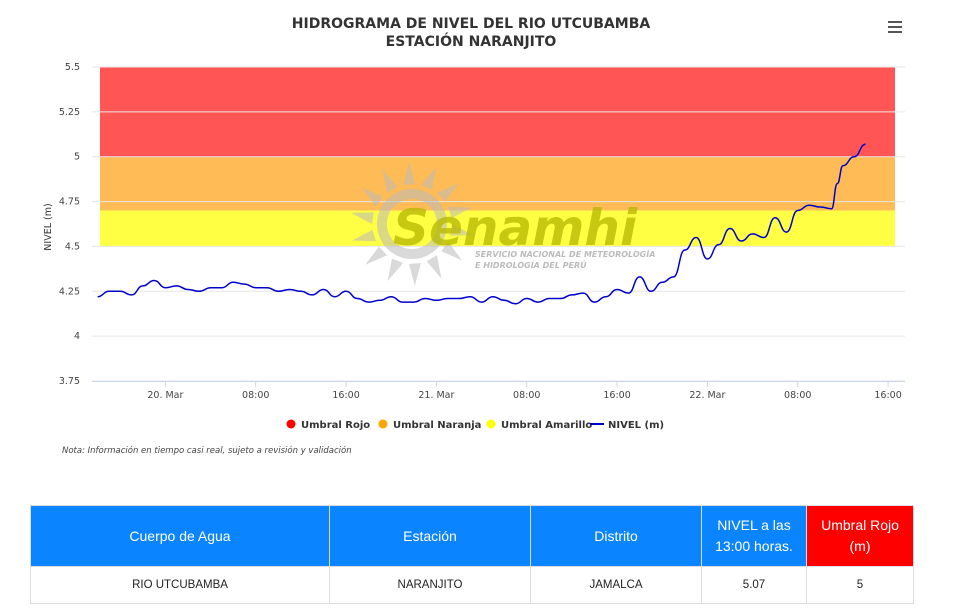  What do you see at coordinates (636, 425) in the screenshot?
I see `legend-label: NIVEL (m)` at bounding box center [636, 425].